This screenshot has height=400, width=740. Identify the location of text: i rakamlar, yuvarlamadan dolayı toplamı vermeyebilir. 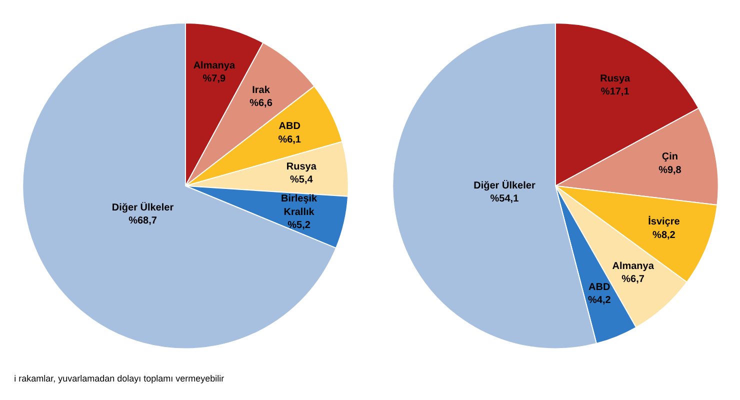
(119, 378).